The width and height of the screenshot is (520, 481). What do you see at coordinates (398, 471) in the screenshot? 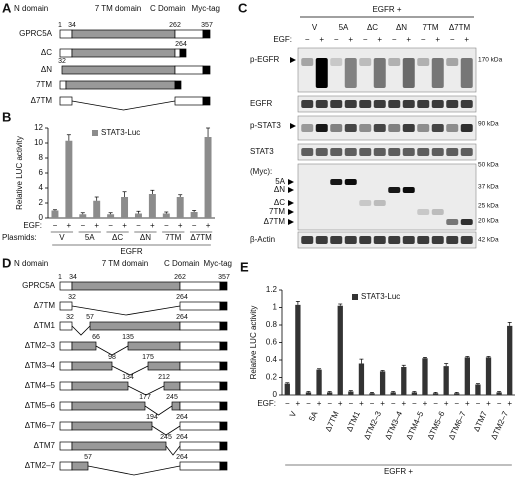
I see `chart-footer: EGFR +` at bounding box center [398, 471].